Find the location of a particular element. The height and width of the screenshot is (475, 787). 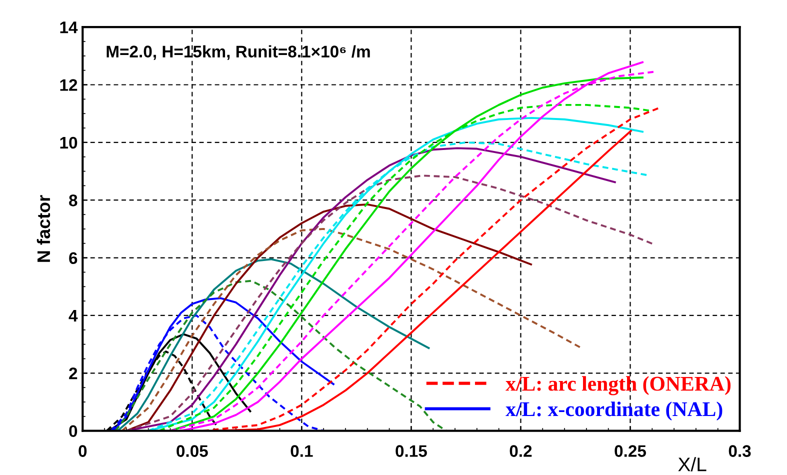

y-tick-label: 6 is located at coordinates (73, 258).